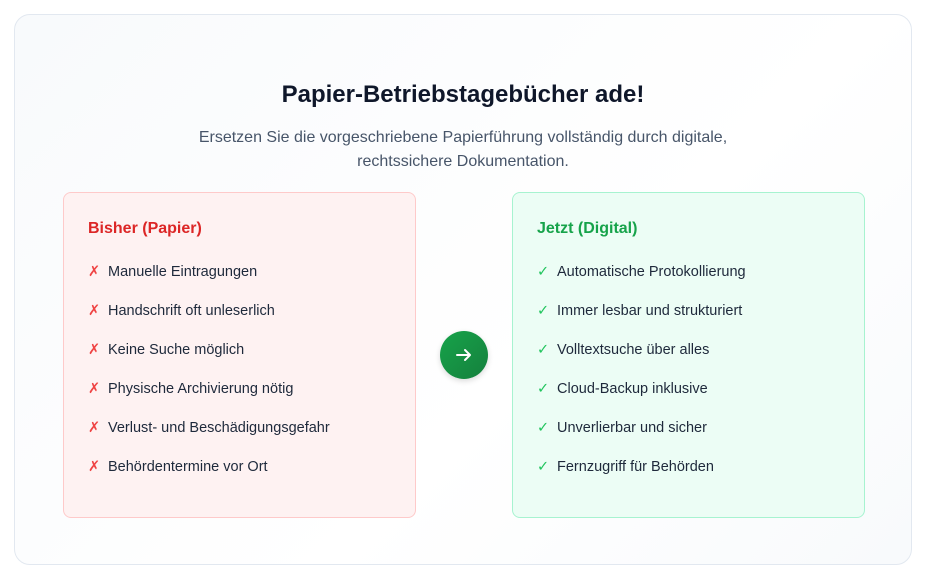 The width and height of the screenshot is (928, 581). I want to click on list-item-label: Unverlierbar und sicher, so click(632, 428).